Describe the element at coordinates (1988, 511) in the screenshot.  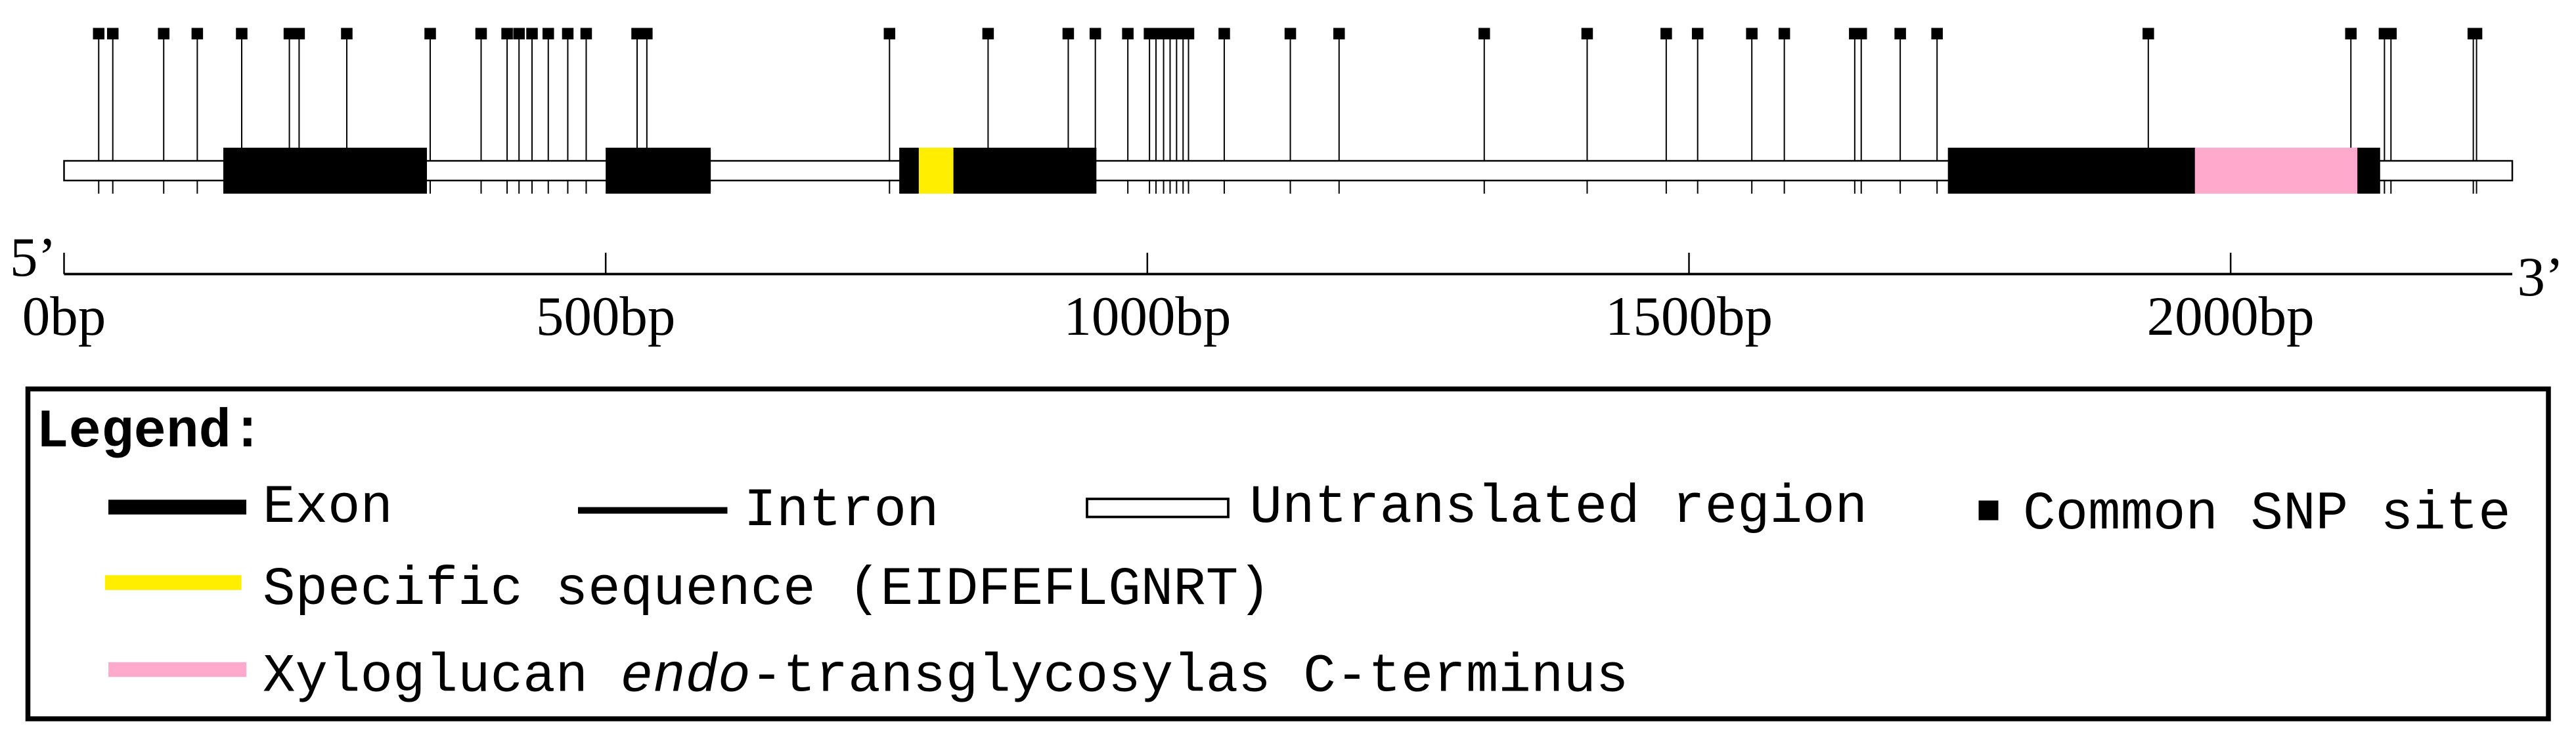
I see `snp-swatch` at that location.